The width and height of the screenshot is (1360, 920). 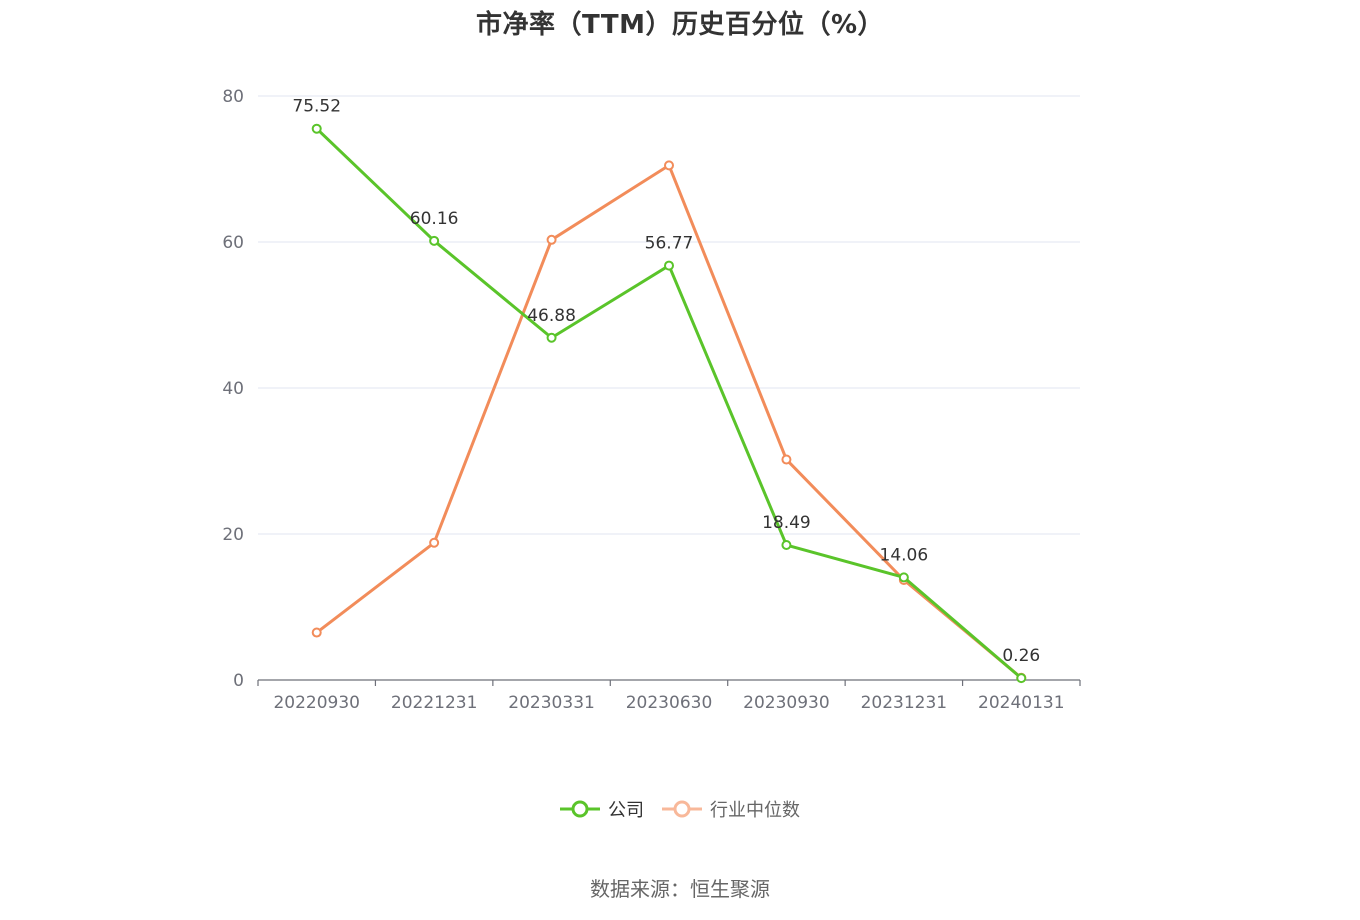 What do you see at coordinates (904, 703) in the screenshot?
I see `x-tick-label: 20231231` at bounding box center [904, 703].